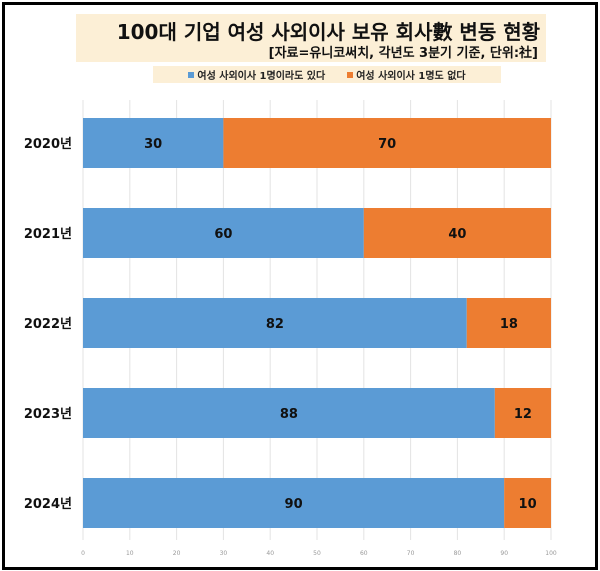  I want to click on x-tick-label: 60, so click(364, 553).